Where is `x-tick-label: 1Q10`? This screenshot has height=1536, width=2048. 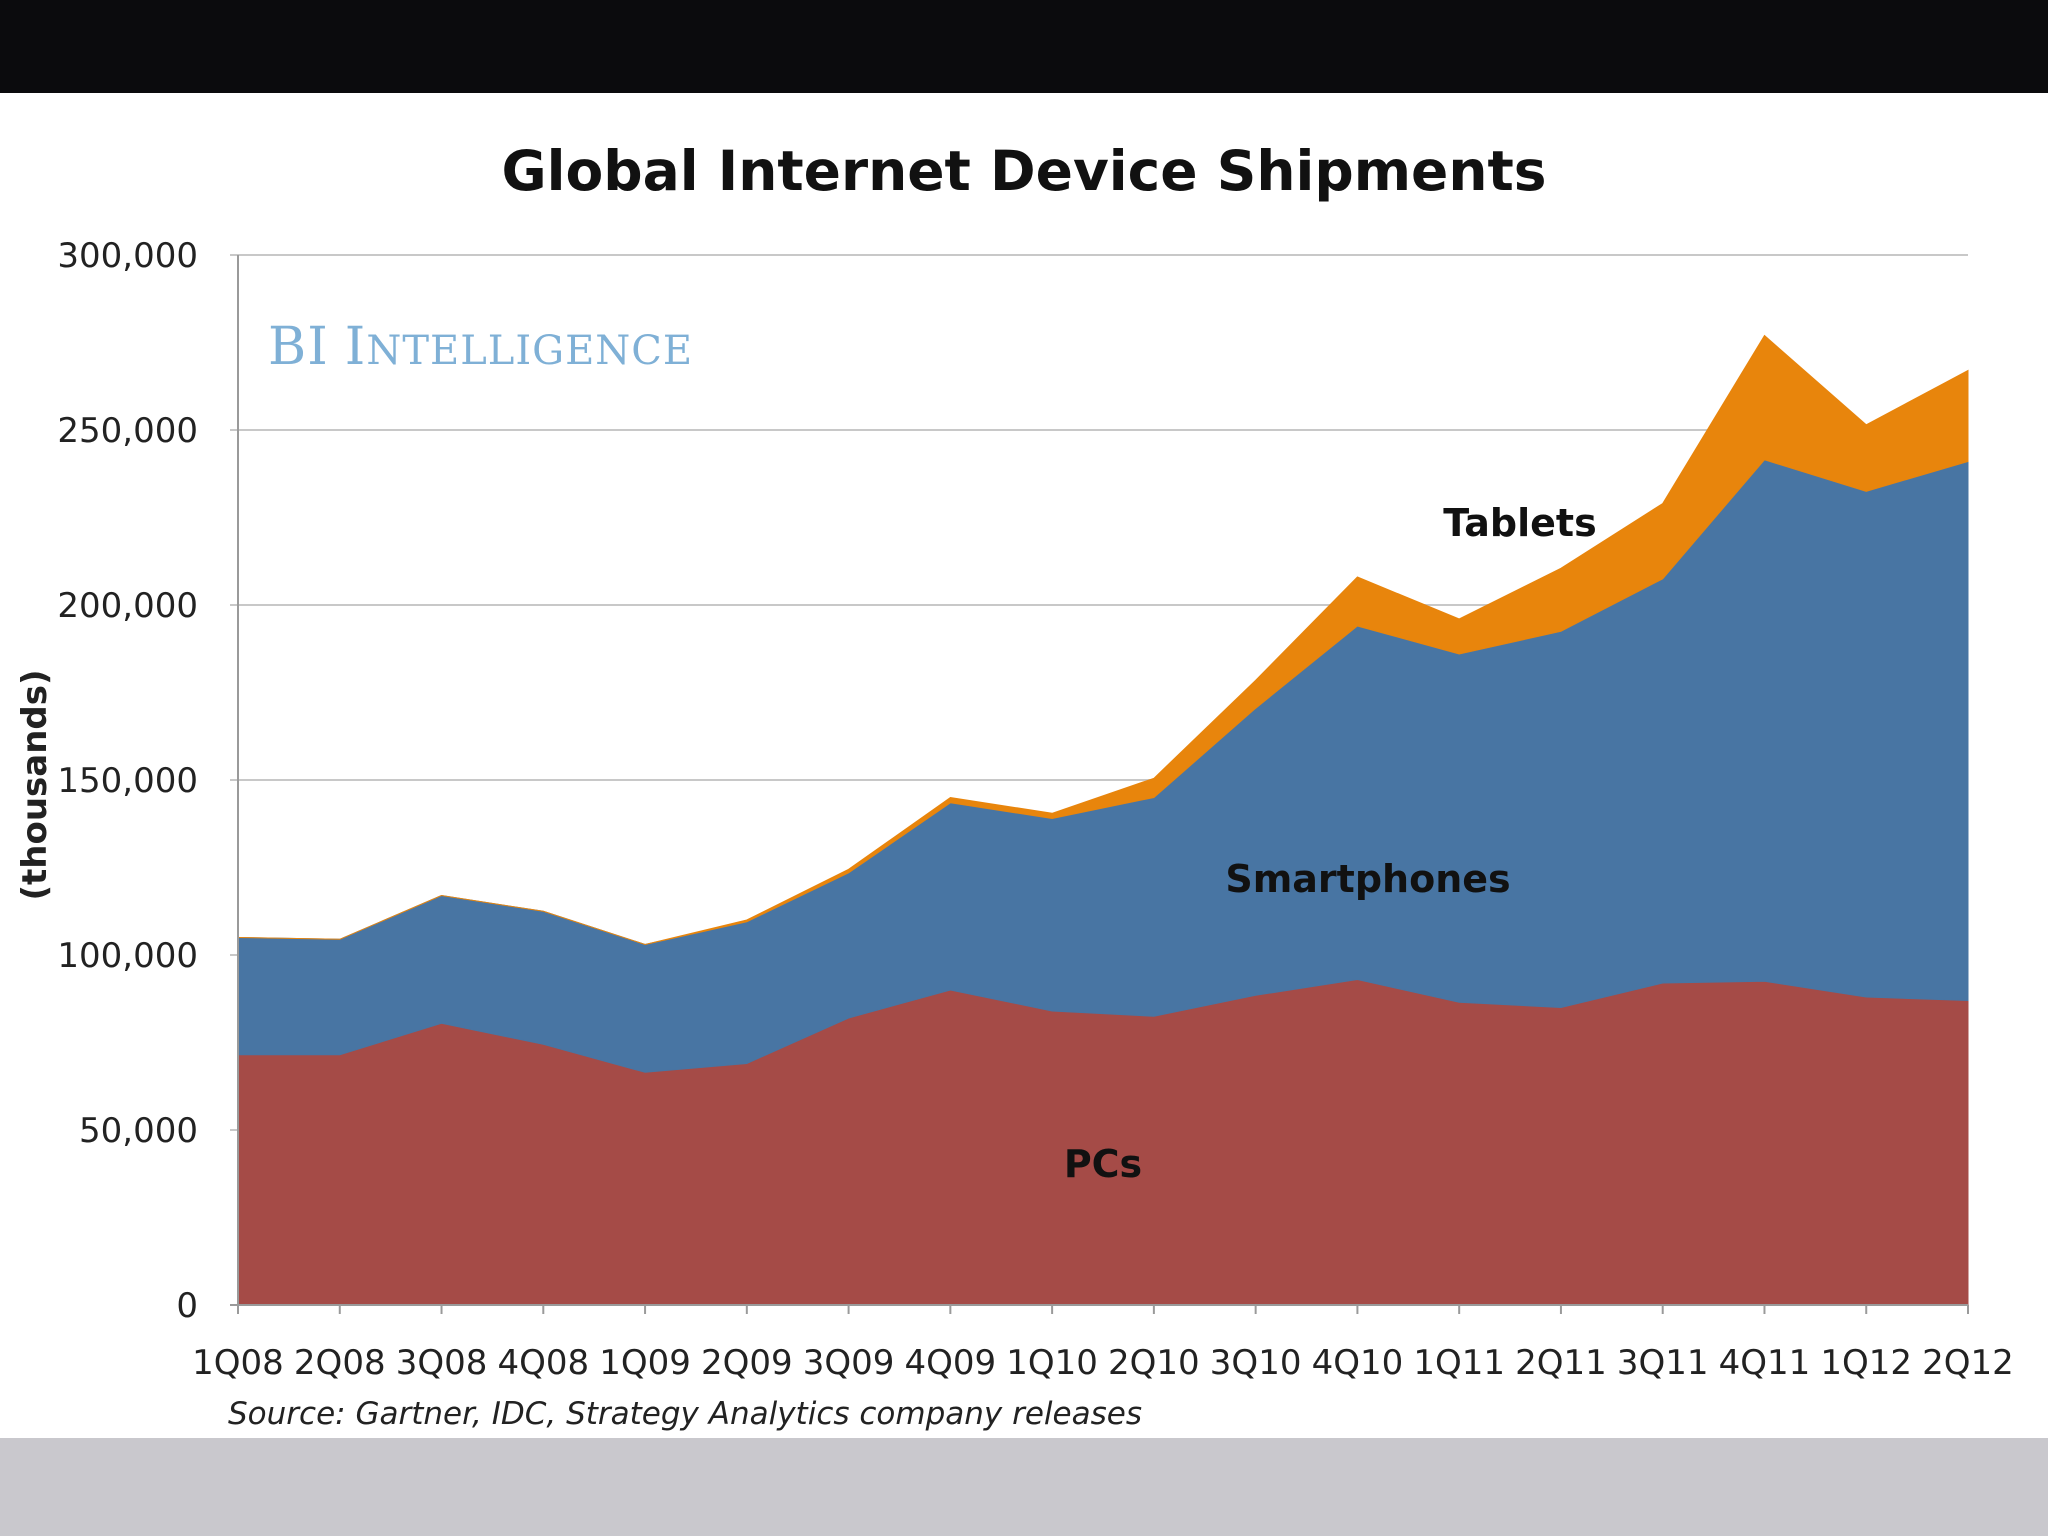
x-tick-label: 1Q10 is located at coordinates (1052, 1363).